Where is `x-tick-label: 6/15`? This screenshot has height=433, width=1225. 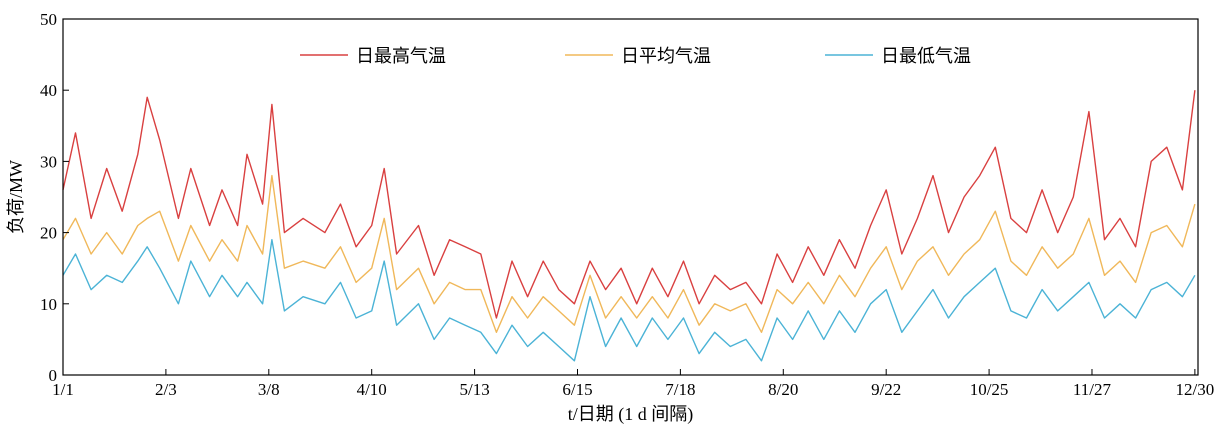
x-tick-label: 6/15 is located at coordinates (577, 389).